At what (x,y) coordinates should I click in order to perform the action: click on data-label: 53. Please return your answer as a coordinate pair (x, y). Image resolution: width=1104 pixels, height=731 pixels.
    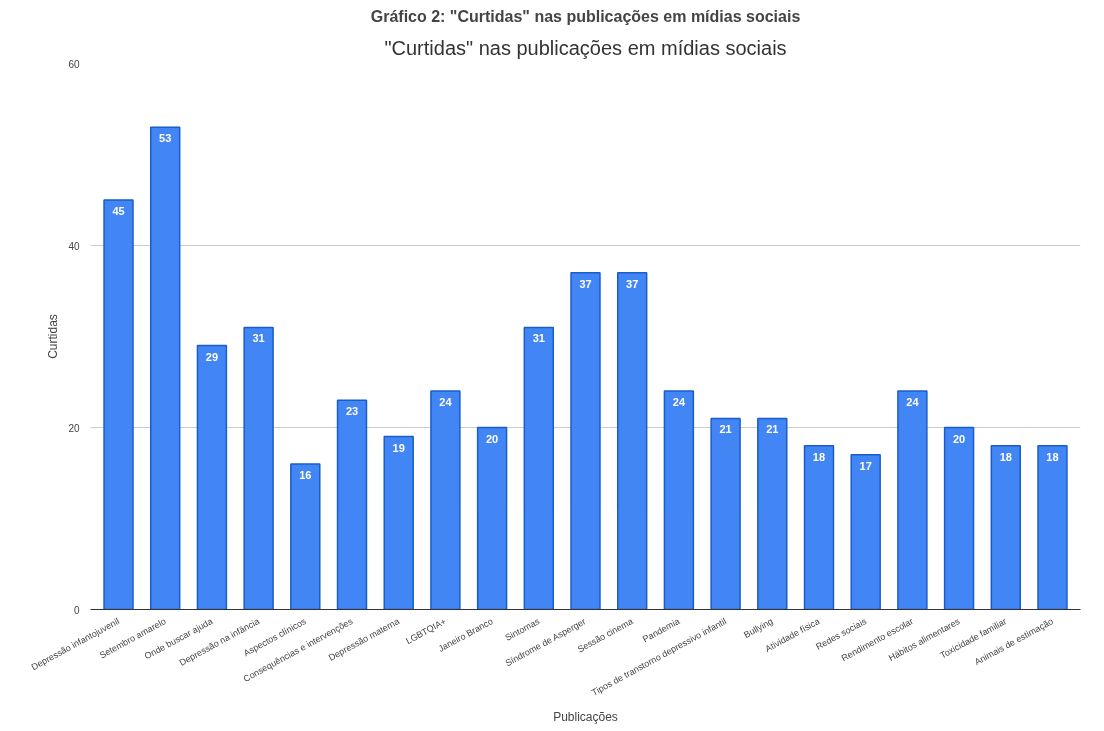
    Looking at the image, I should click on (165, 138).